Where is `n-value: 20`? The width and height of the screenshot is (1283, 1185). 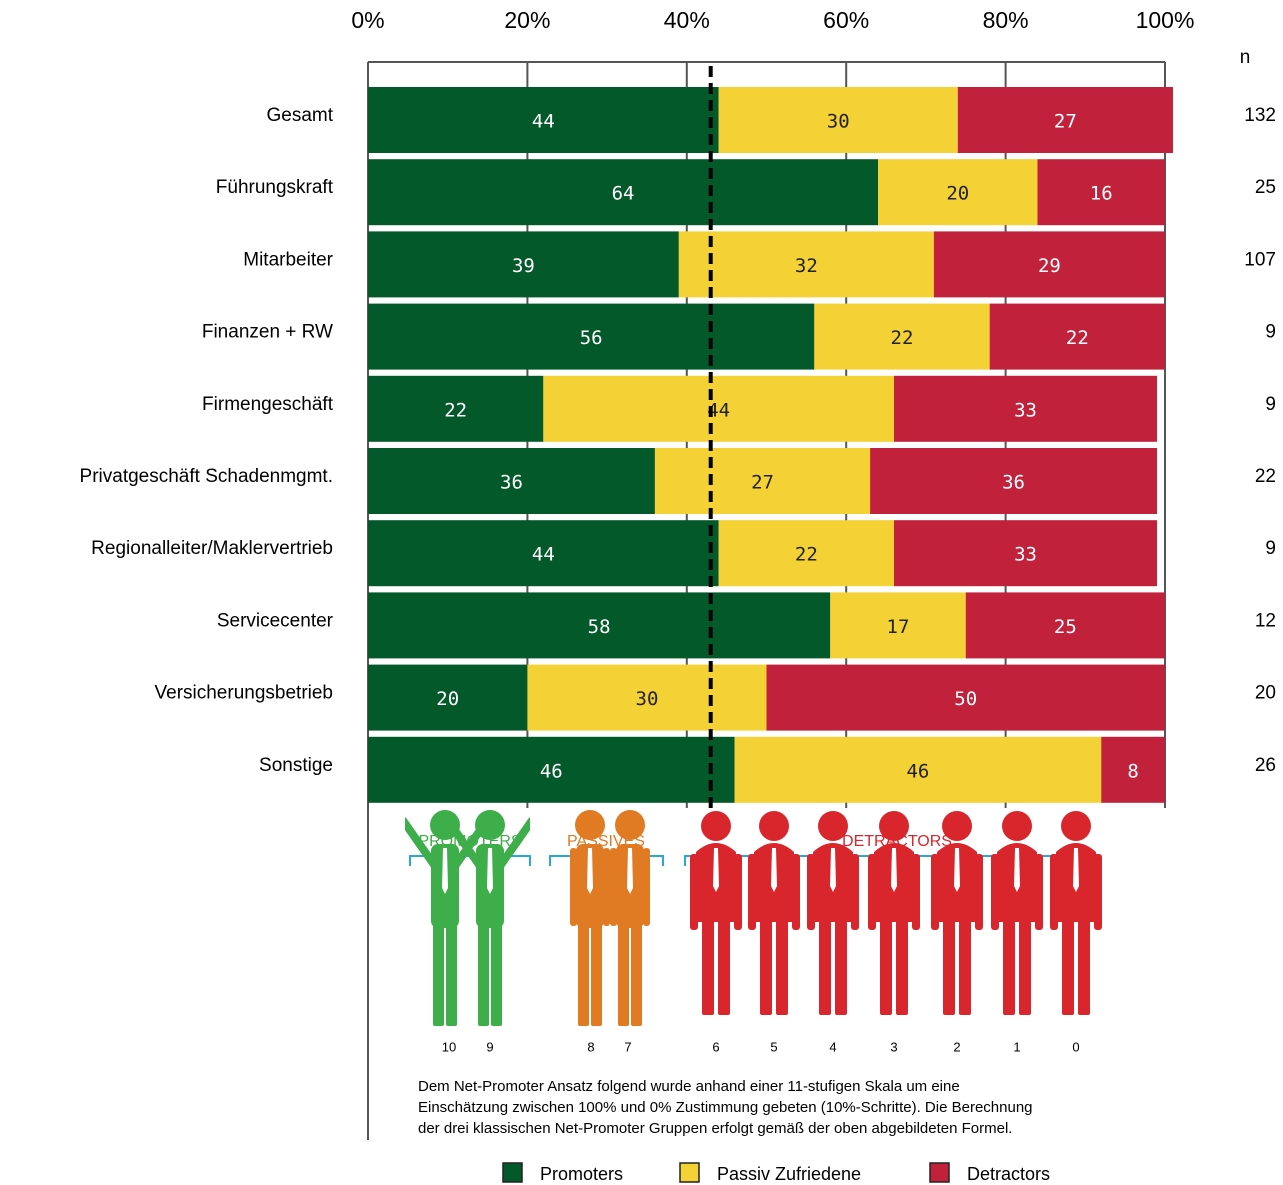
n-value: 20 is located at coordinates (1265, 693).